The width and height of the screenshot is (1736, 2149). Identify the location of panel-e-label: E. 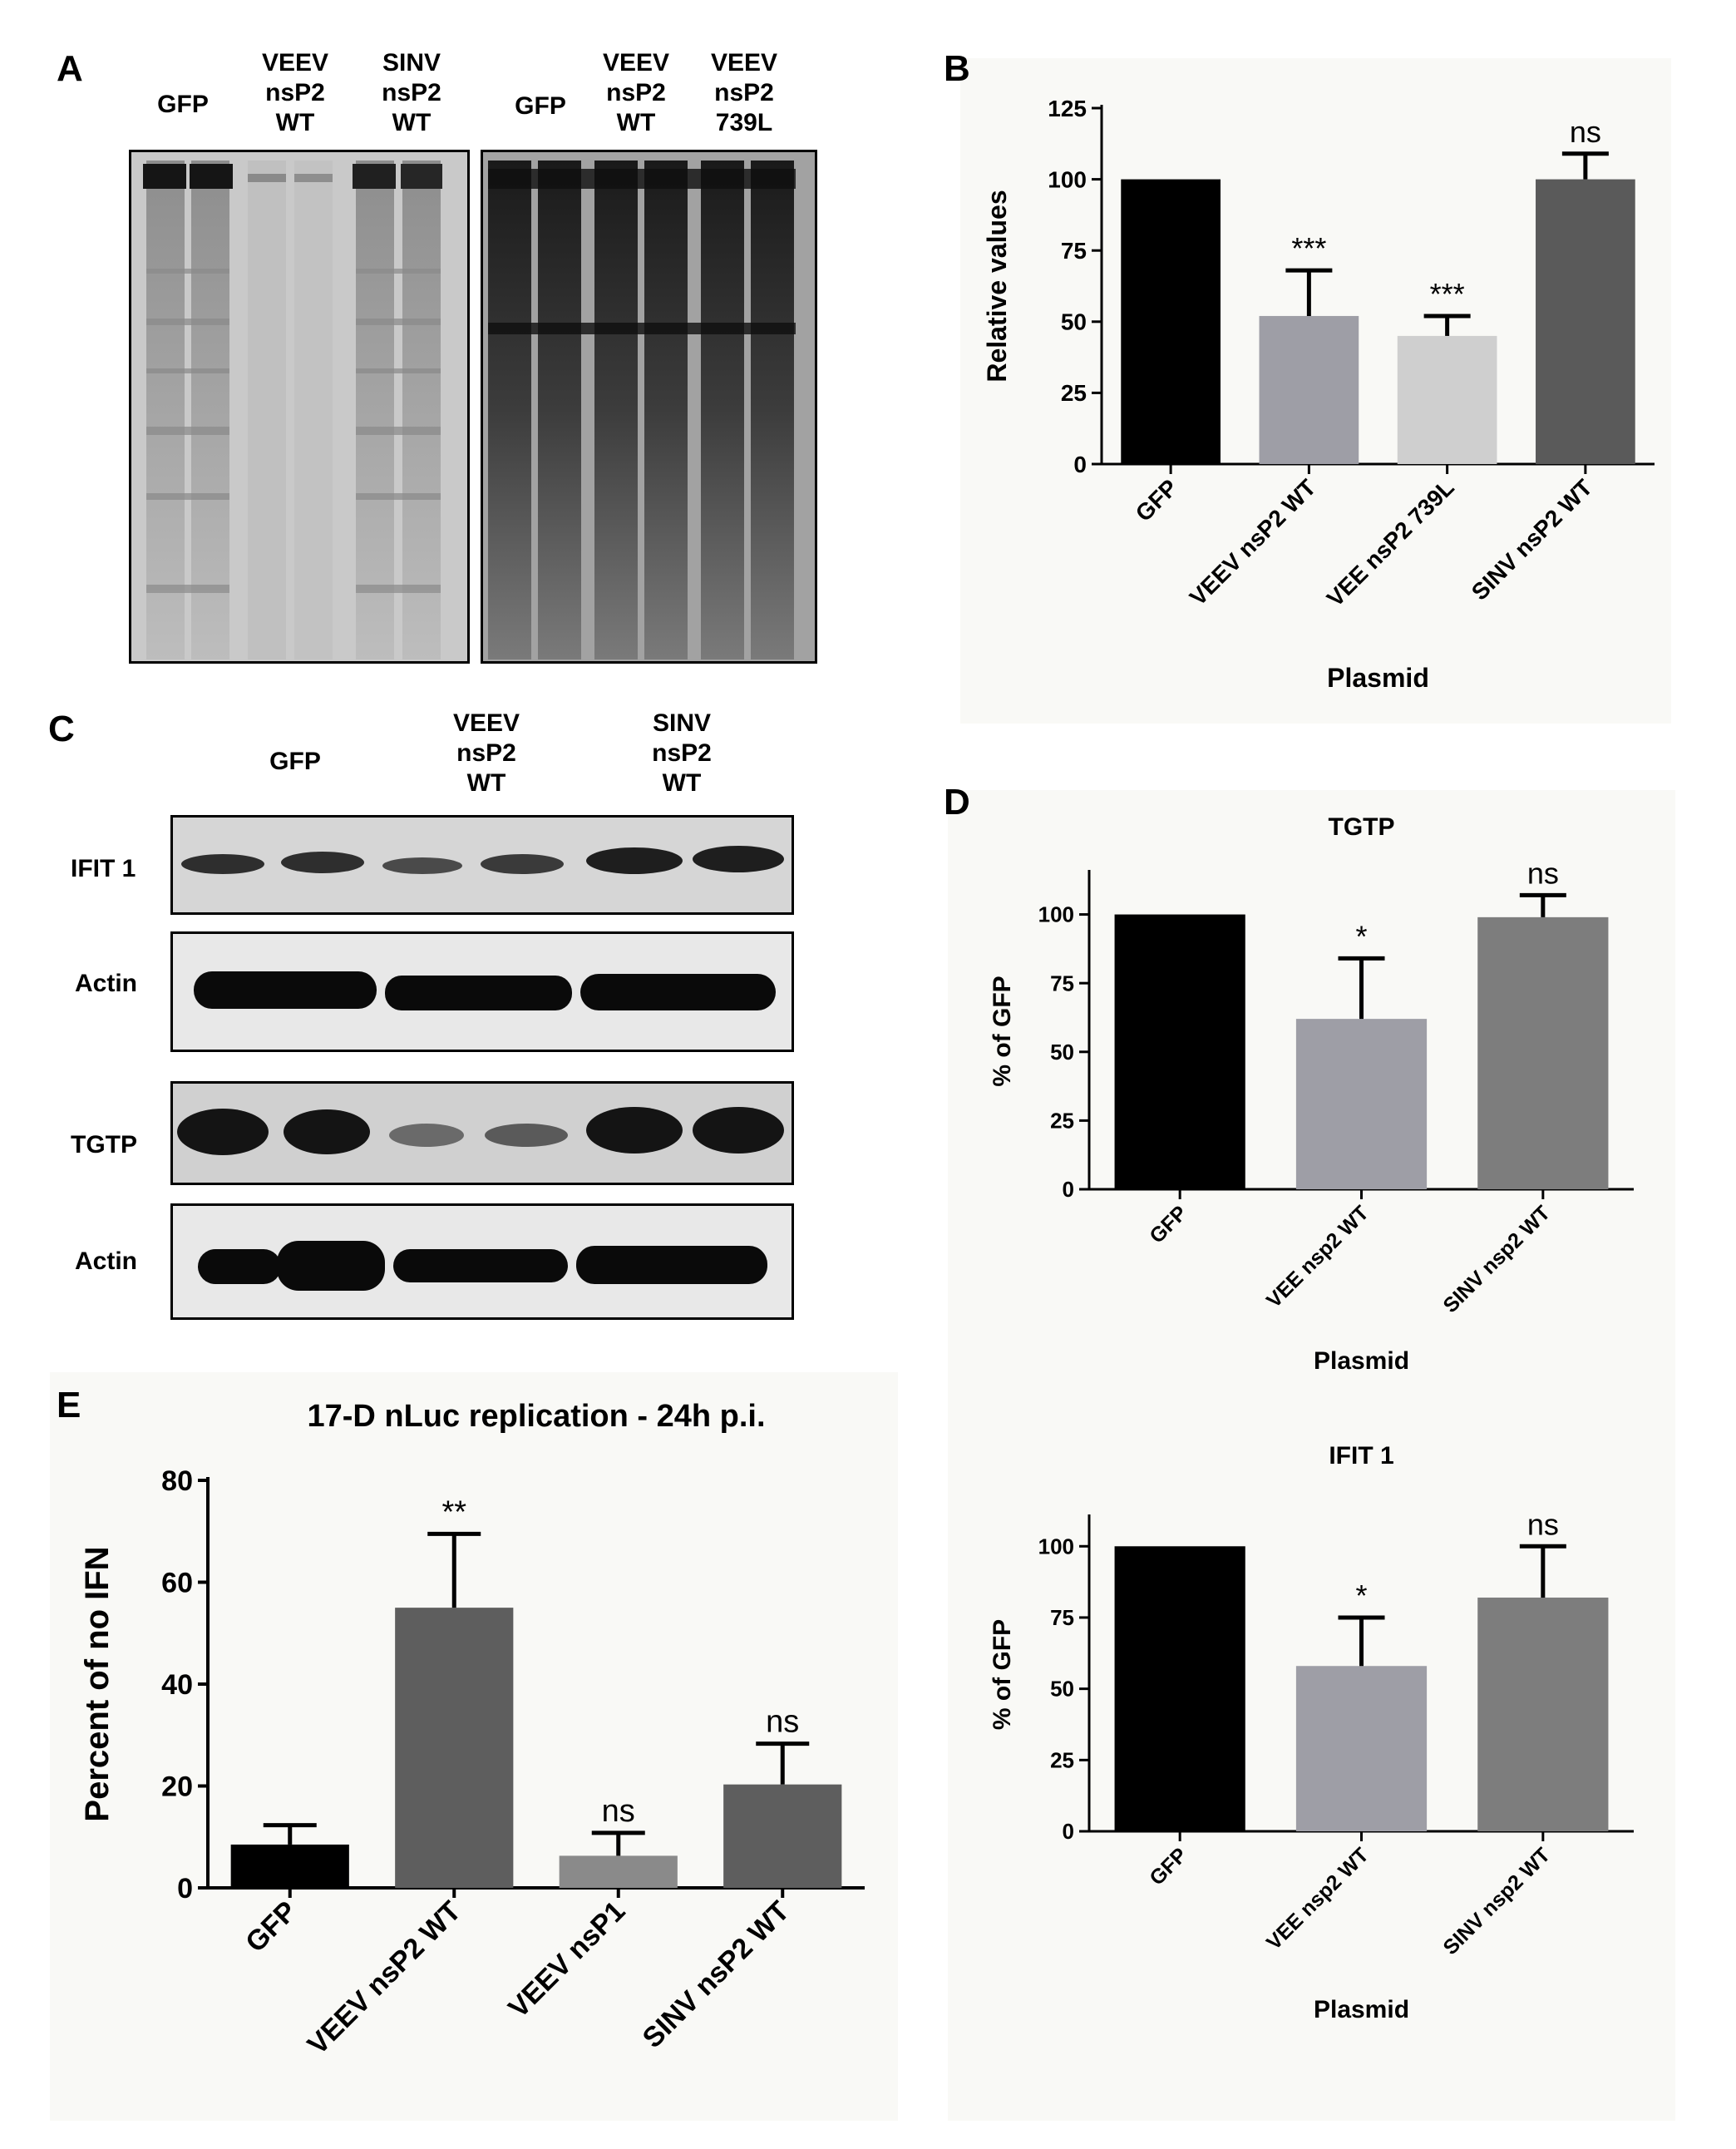
(69, 1405).